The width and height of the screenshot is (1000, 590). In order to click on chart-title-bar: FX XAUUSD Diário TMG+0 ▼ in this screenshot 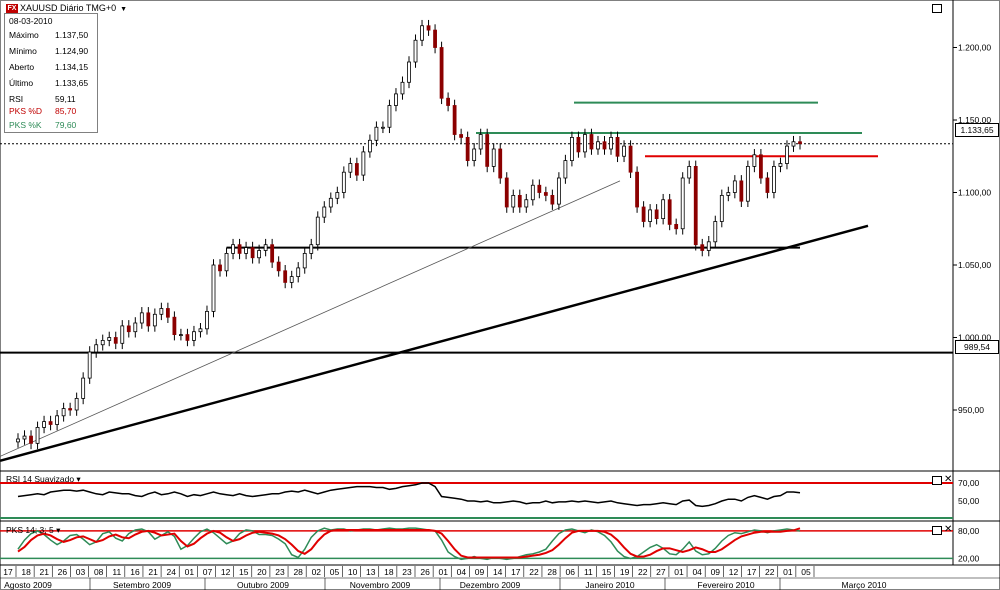, I will do `click(66, 8)`.